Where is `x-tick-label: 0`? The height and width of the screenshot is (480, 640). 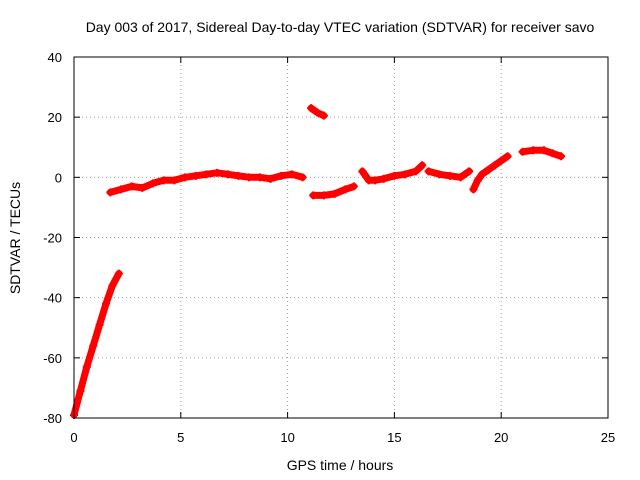
x-tick-label: 0 is located at coordinates (73, 437).